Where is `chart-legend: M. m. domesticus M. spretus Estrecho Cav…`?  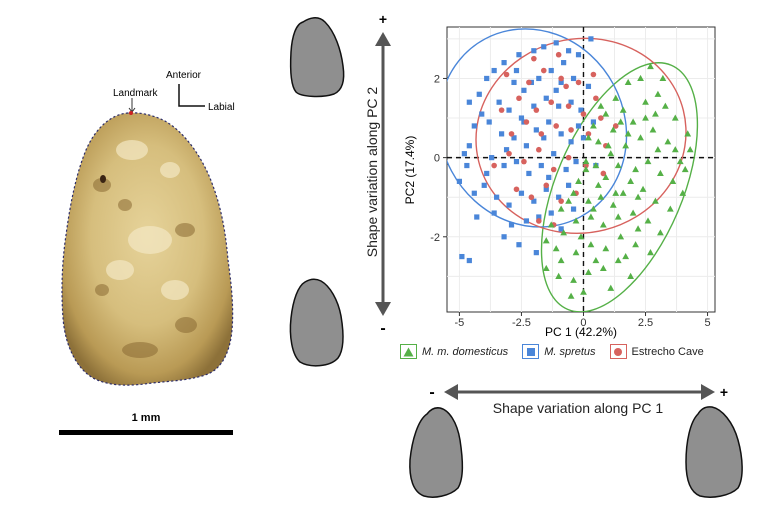
chart-legend: M. m. domesticus M. spretus Estrecho Cav… is located at coordinates (556, 351).